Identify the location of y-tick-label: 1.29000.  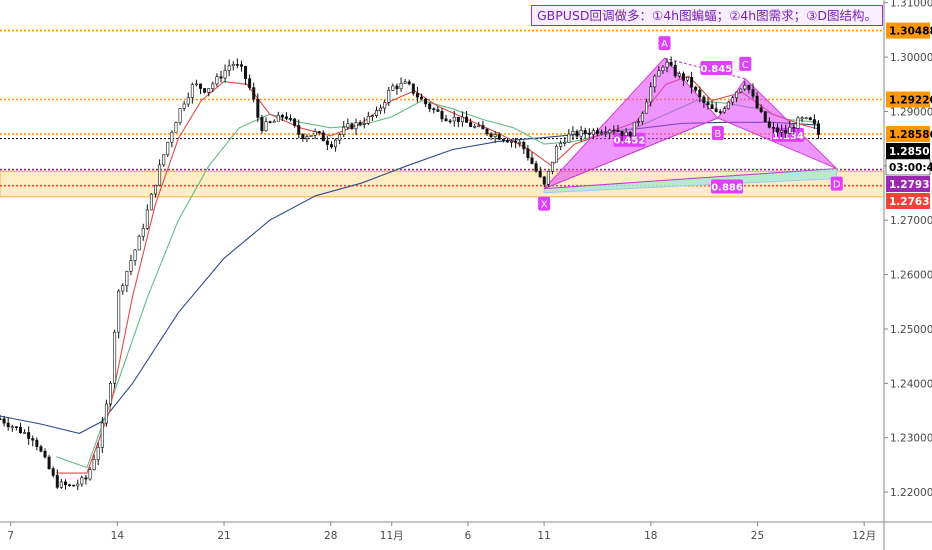
(911, 112).